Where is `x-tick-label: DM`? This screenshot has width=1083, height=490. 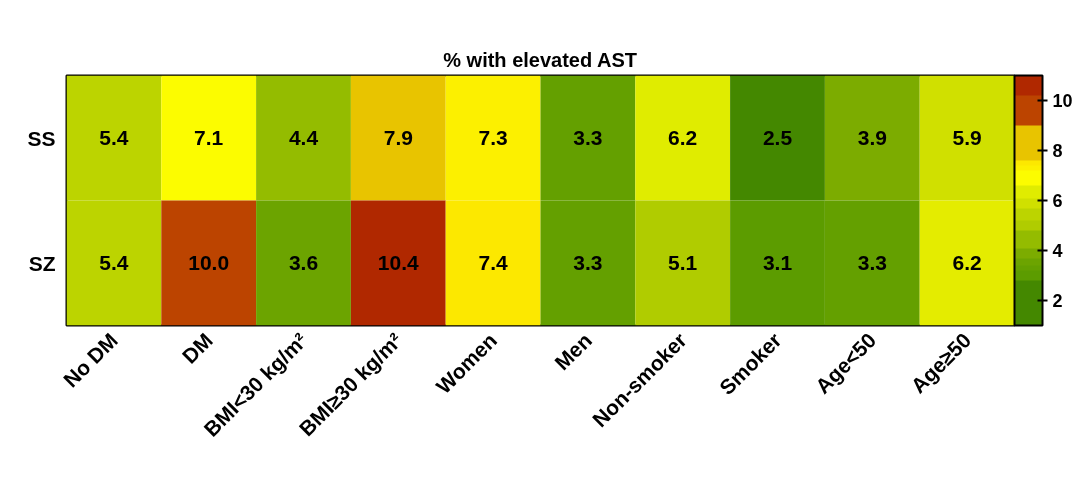
x-tick-label: DM is located at coordinates (197, 348).